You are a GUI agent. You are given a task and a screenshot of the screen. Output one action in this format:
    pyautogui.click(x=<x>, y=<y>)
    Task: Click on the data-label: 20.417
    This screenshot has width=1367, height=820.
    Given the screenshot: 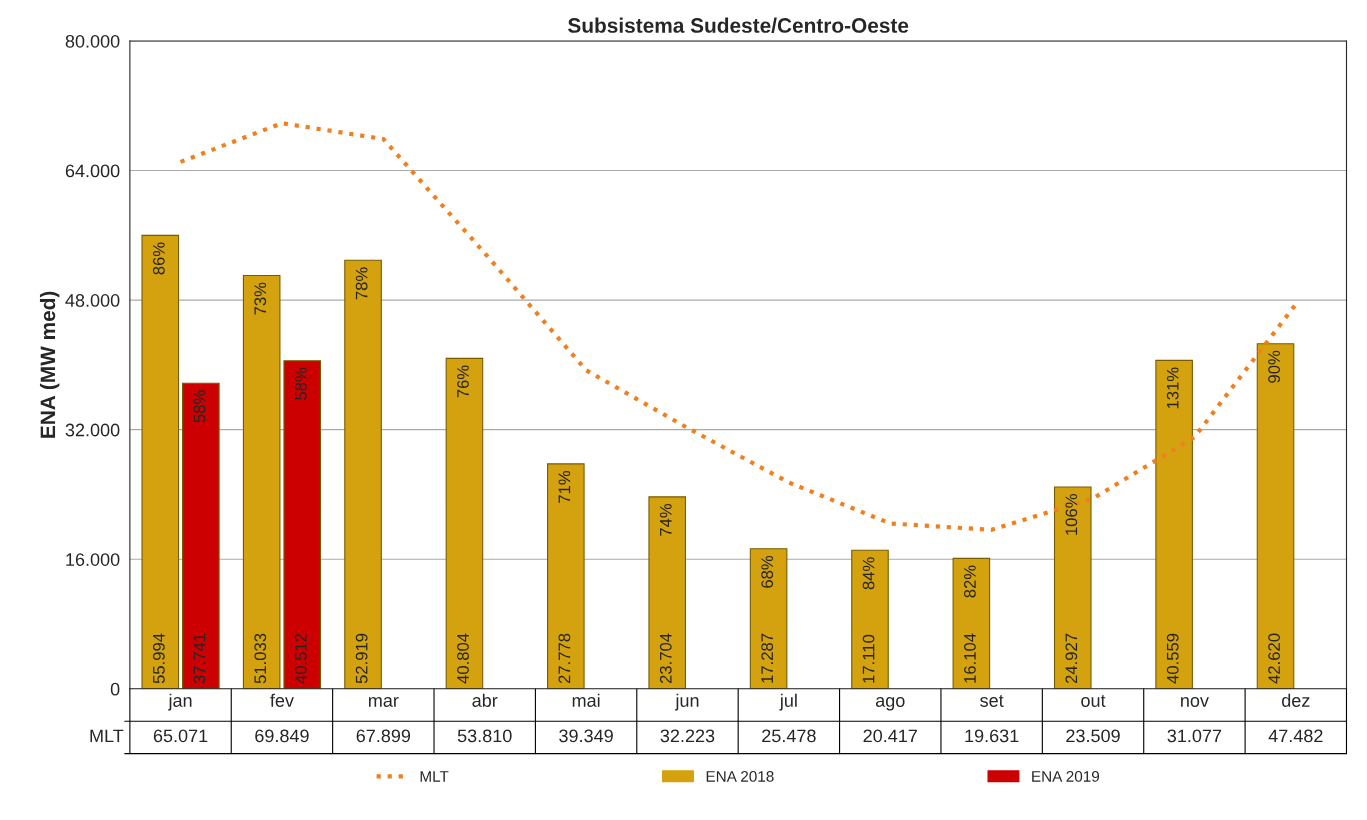 What is the action you would take?
    pyautogui.click(x=890, y=736)
    